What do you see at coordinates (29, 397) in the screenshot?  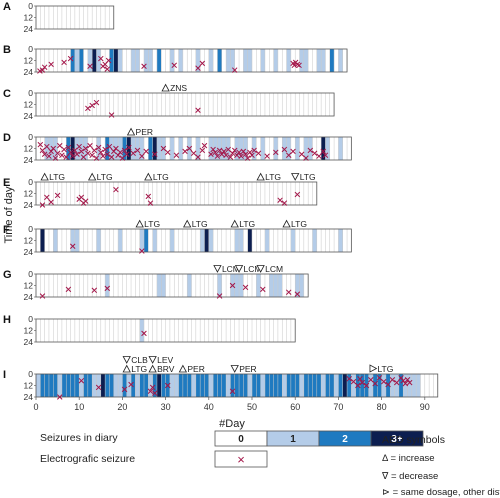 I see `y-tick-label: 24` at bounding box center [29, 397].